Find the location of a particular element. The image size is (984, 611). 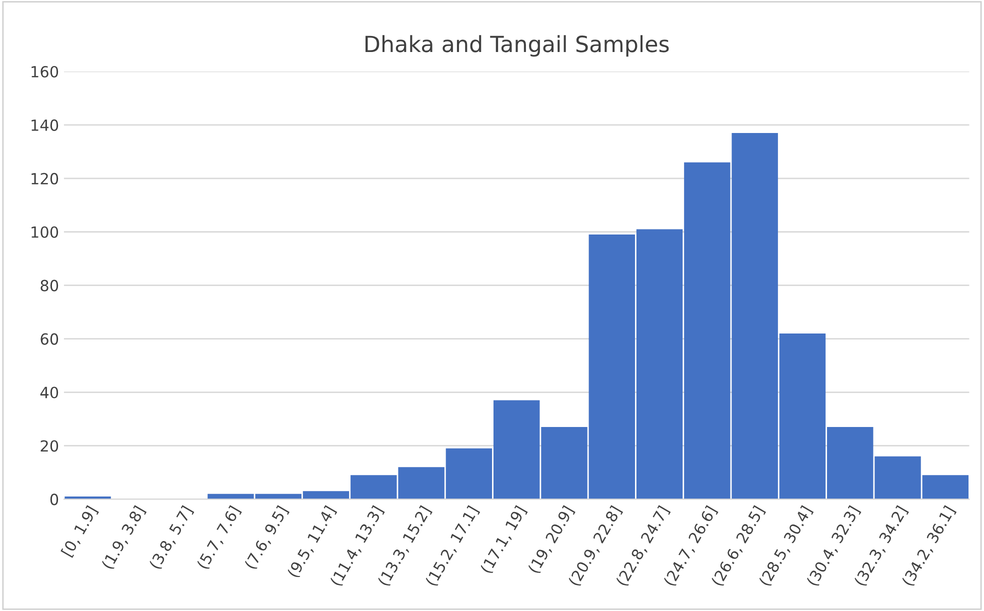

y-tick-label: 160 is located at coordinates (45, 72).